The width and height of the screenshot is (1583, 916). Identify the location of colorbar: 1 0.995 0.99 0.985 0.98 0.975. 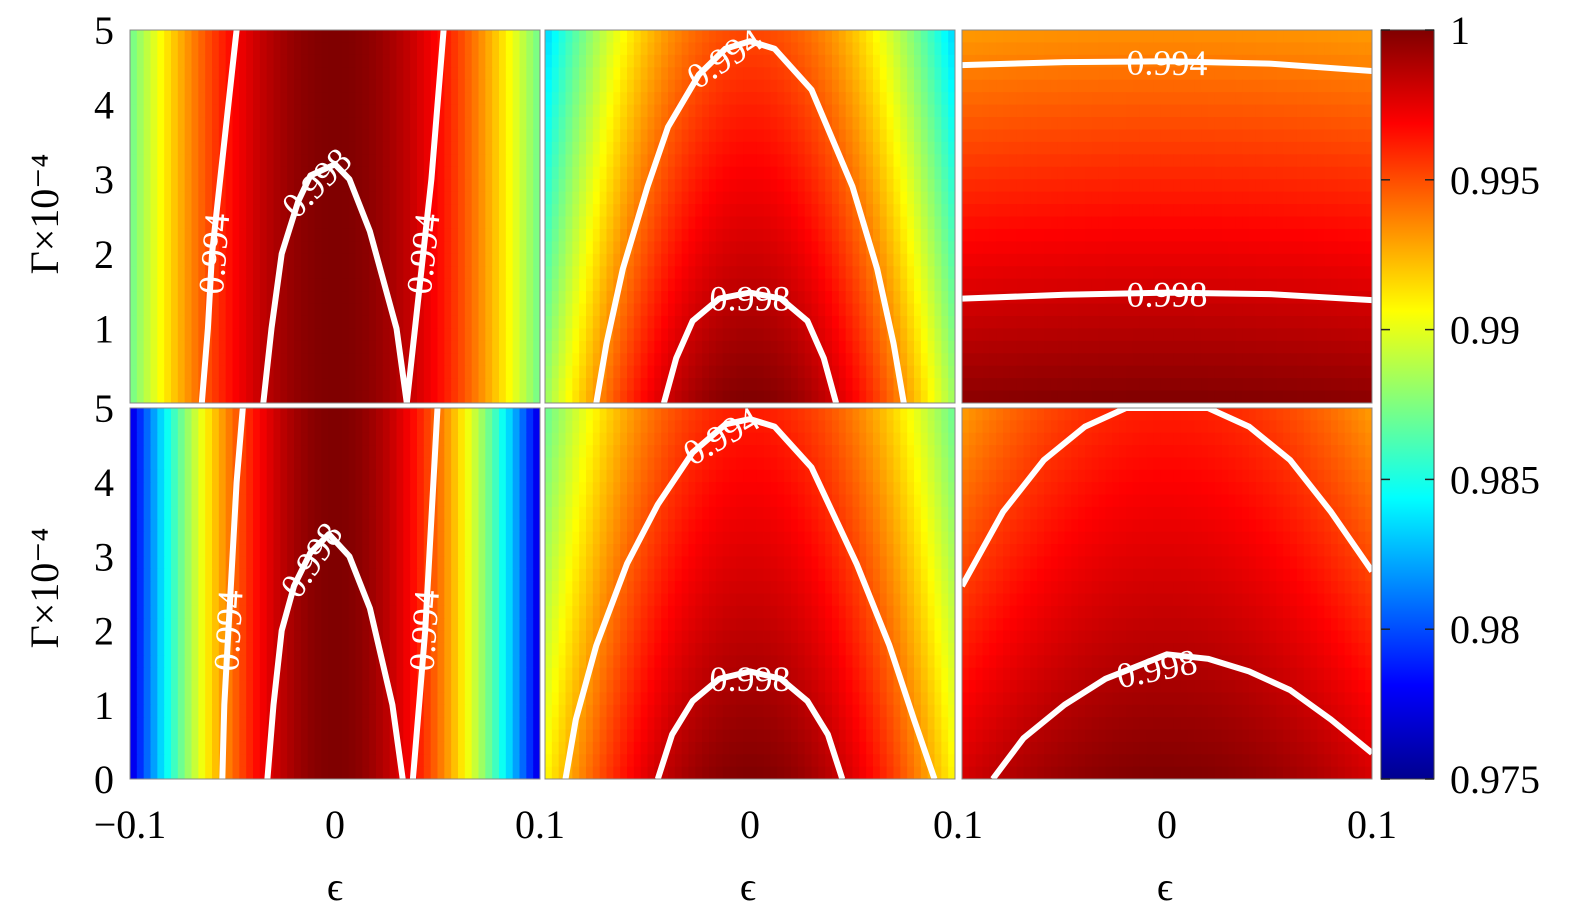
(1460, 405).